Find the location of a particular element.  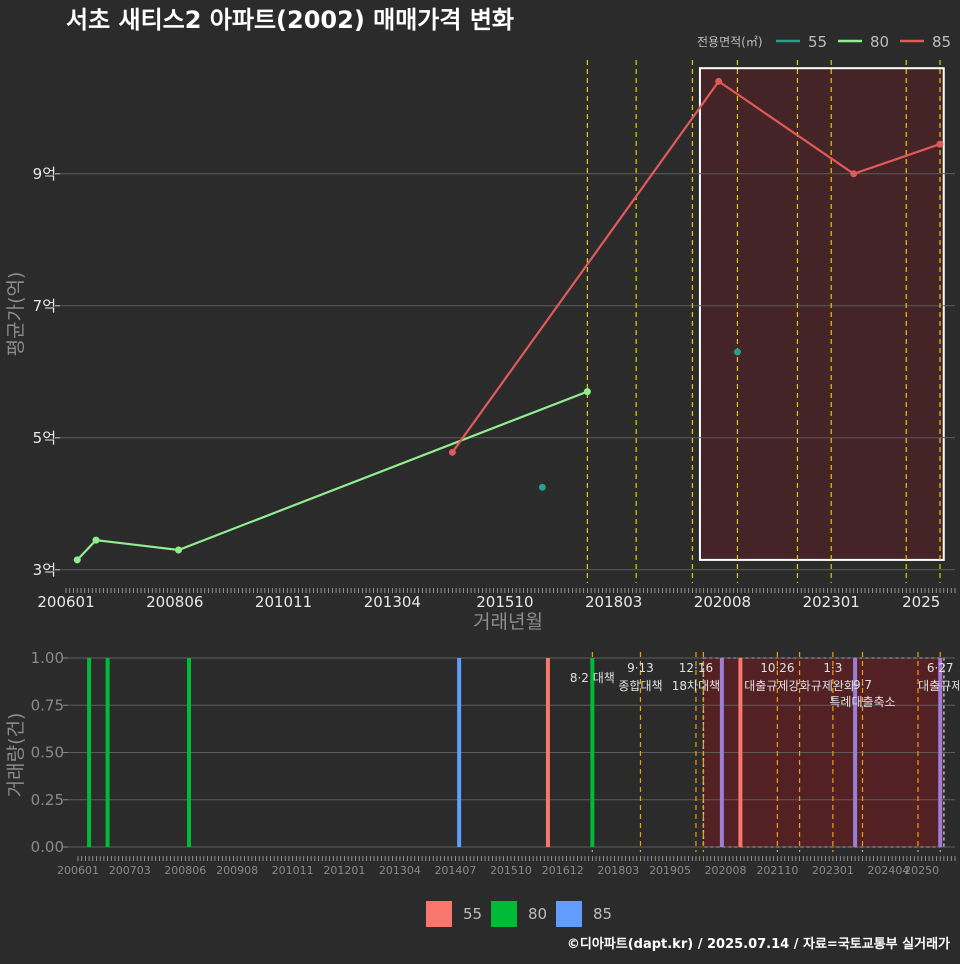

x-tick-label-volume: 20250 is located at coordinates (921, 870).